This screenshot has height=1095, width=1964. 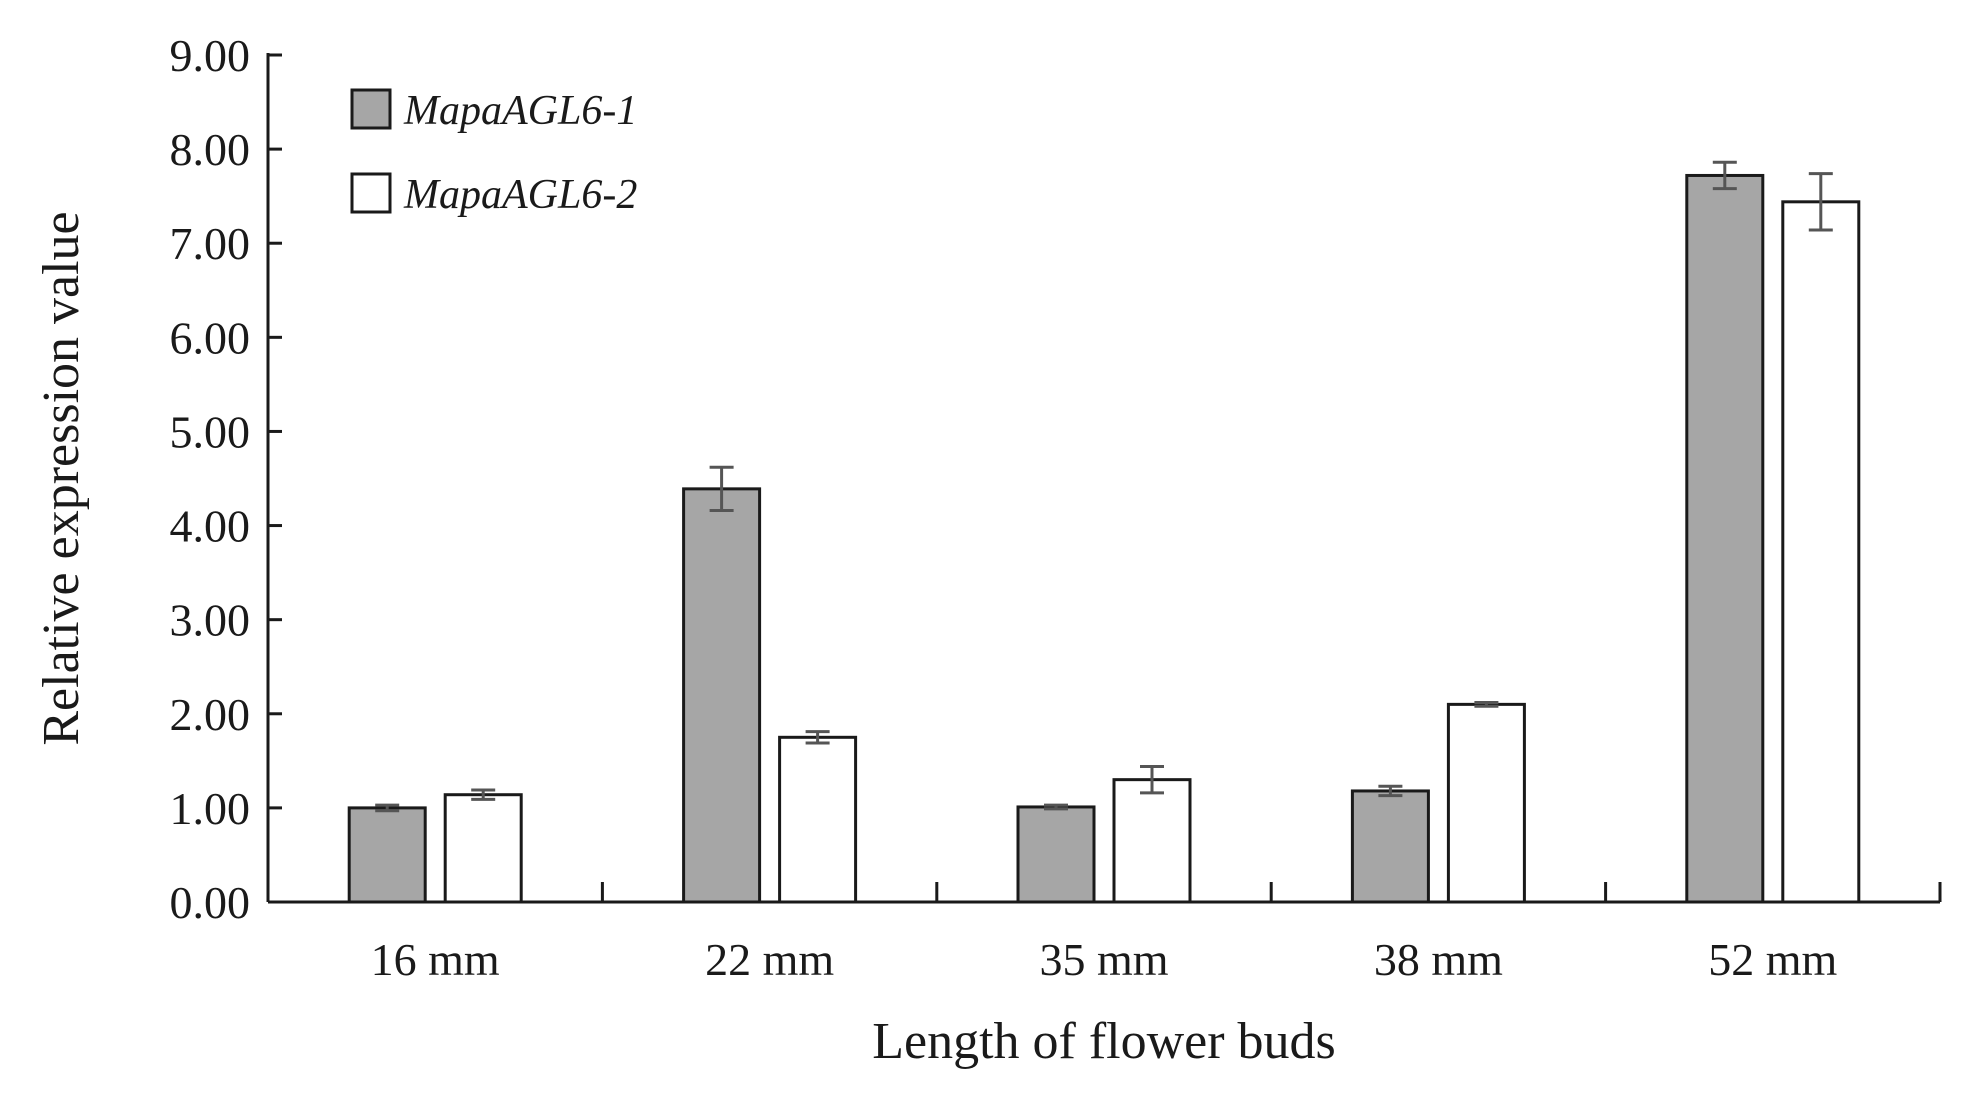 I want to click on error-bar-mapaagl6-1-35mm, so click(x=1056, y=807).